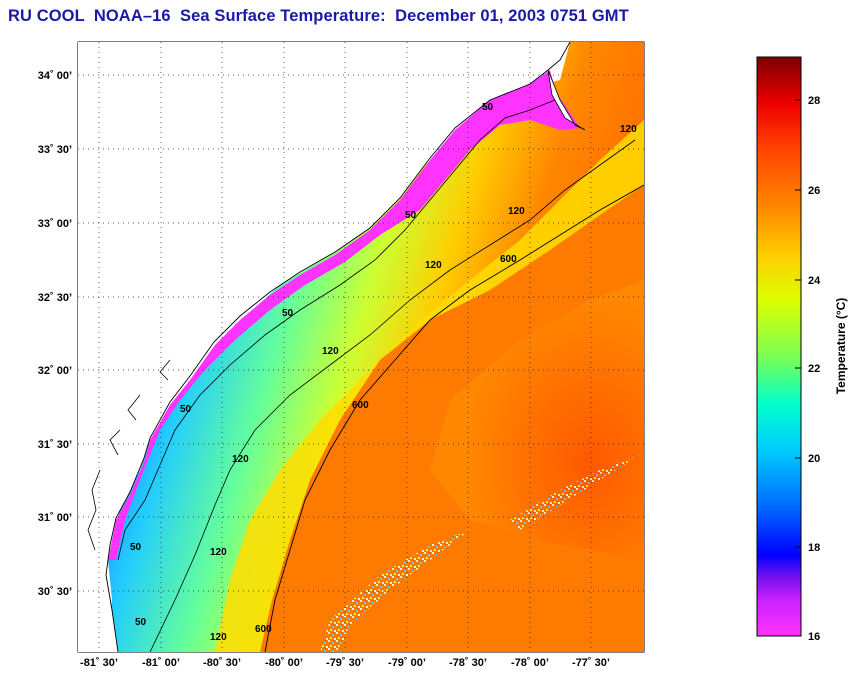  Describe the element at coordinates (55, 518) in the screenshot. I see `lat-tick-label: 31˚ 00’` at that location.